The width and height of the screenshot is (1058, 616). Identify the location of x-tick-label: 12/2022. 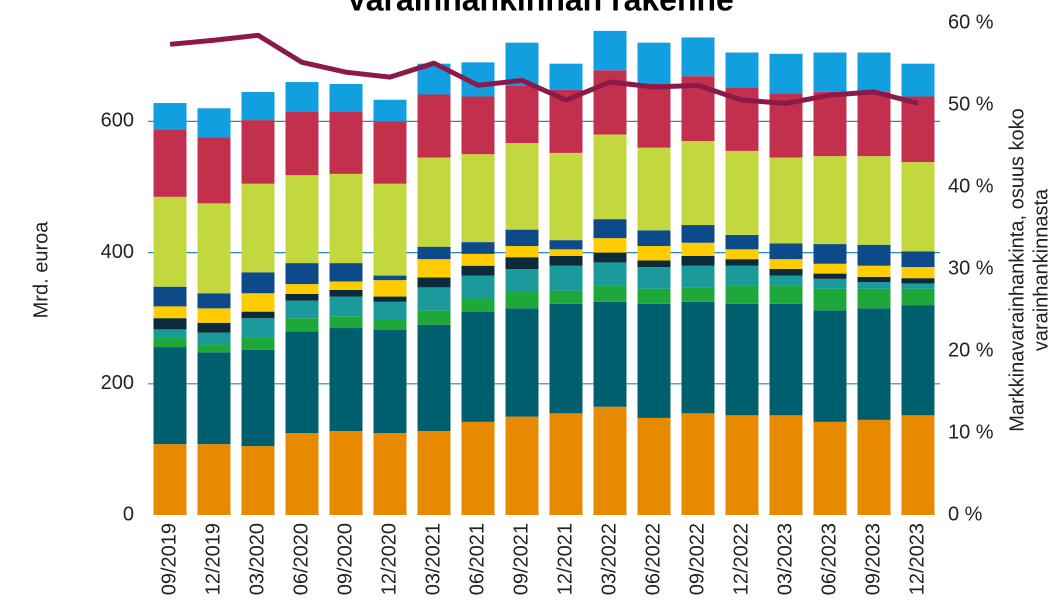
(741, 559).